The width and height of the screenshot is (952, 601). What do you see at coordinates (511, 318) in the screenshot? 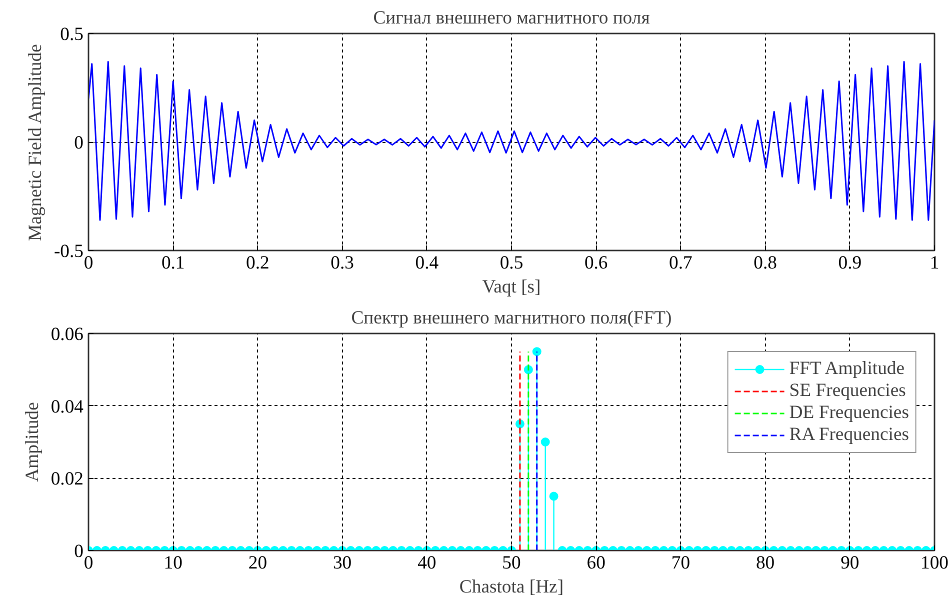
I see `chart-title: Спектр внешнего магнитного поля(FFT)` at bounding box center [511, 318].